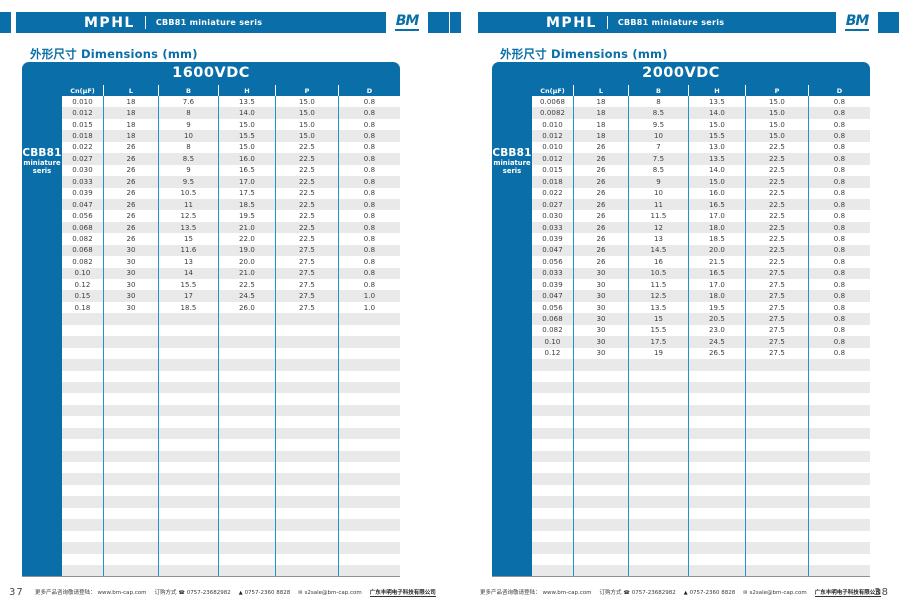 Image resolution: width=899 pixels, height=607 pixels. I want to click on masthead-bar: MPHL CBB81 miniature seris BM, so click(674, 22).